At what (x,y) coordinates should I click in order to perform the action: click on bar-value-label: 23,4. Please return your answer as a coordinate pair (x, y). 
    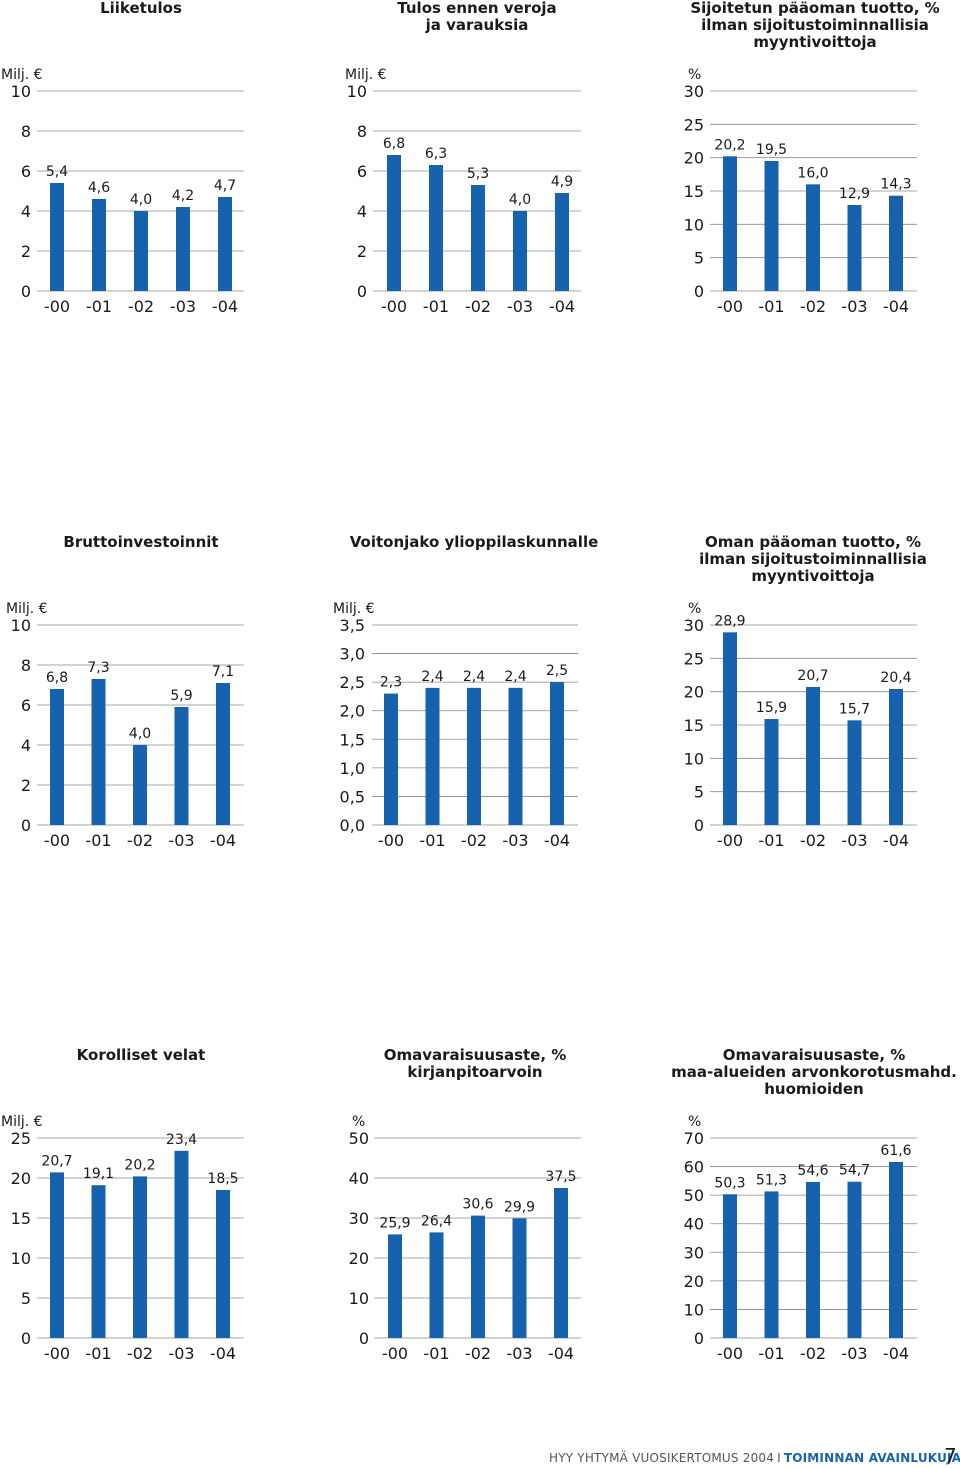
    Looking at the image, I should click on (181, 1140).